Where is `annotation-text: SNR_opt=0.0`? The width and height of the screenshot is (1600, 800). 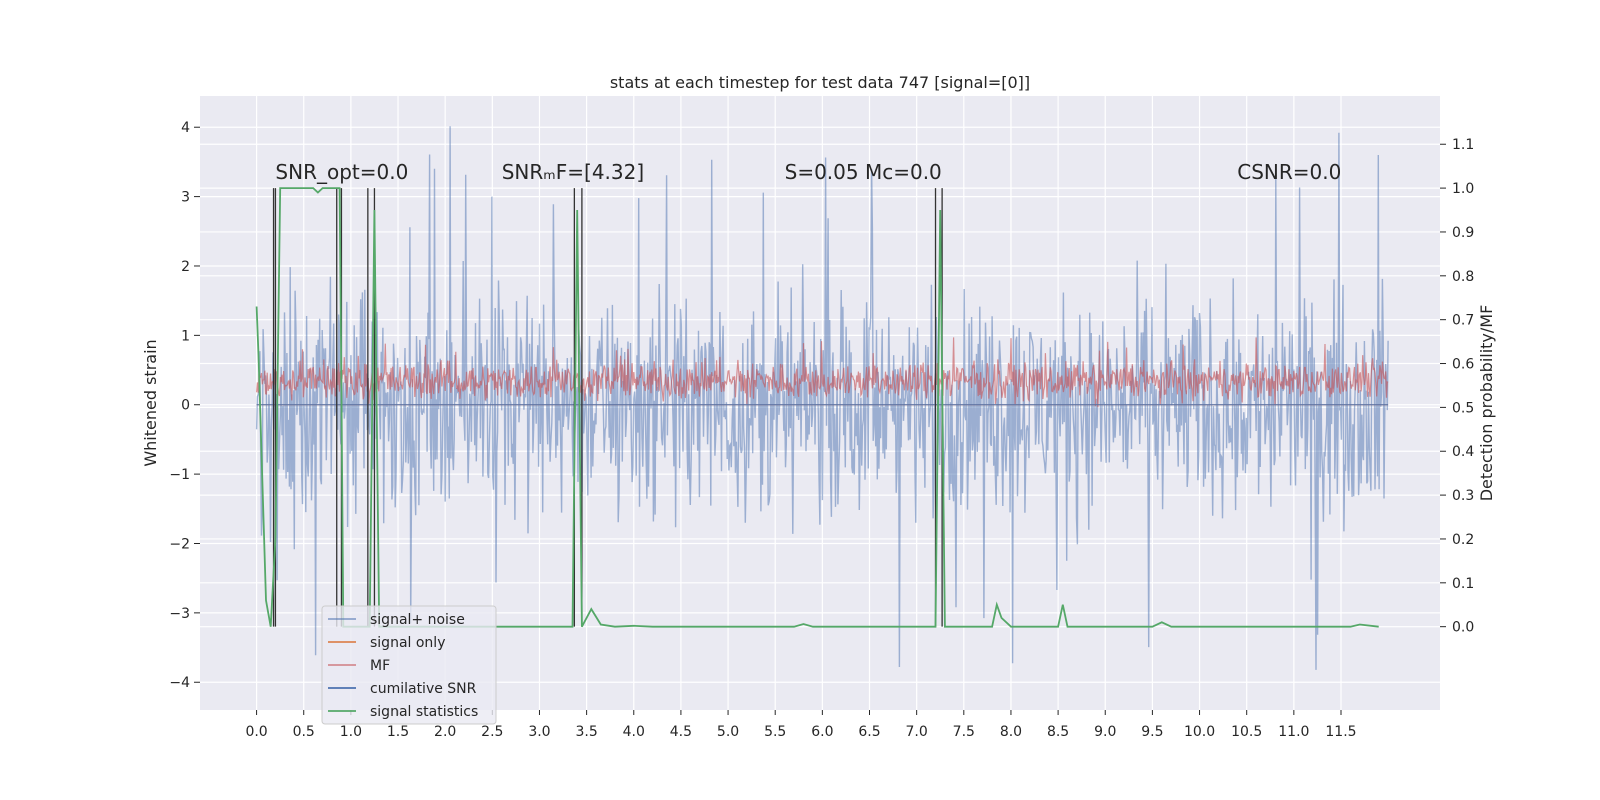 annotation-text: SNR_opt=0.0 is located at coordinates (341, 172).